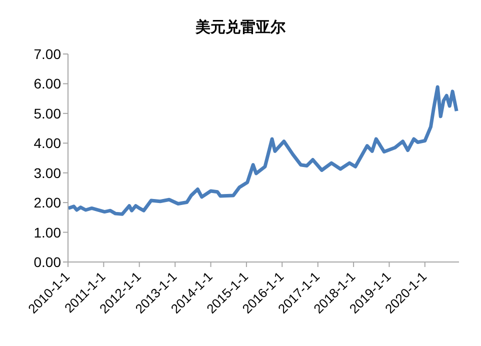 This screenshot has width=481, height=346. What do you see at coordinates (48, 232) in the screenshot?
I see `y-tick-label: 1.00` at bounding box center [48, 232].